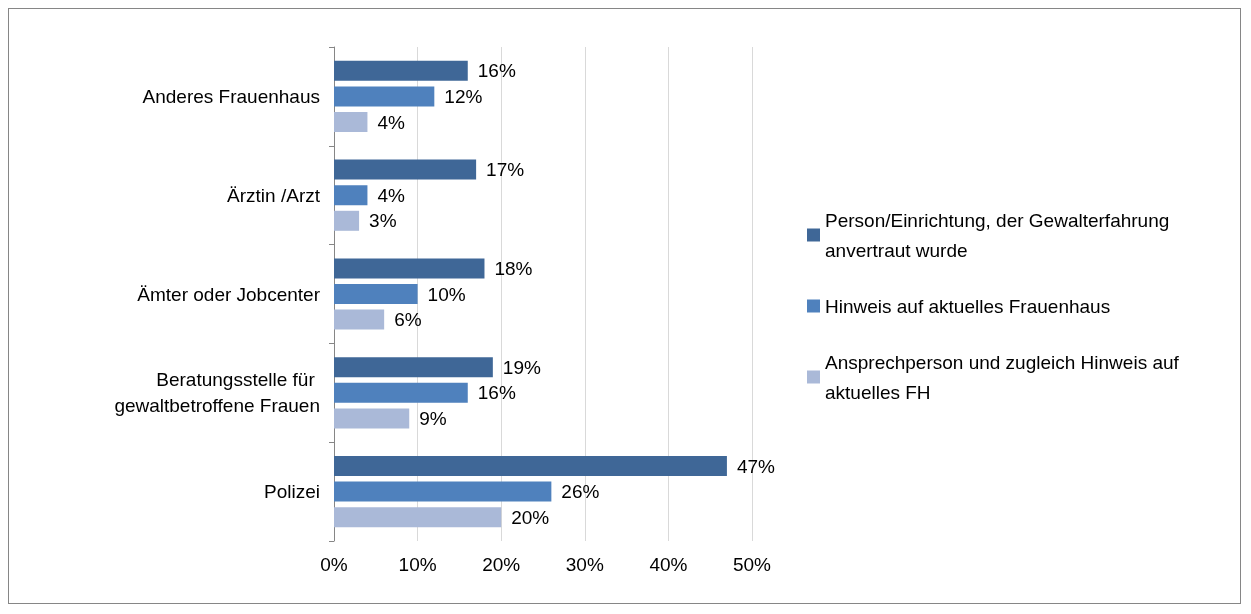  Describe the element at coordinates (274, 195) in the screenshot. I see `y-tick-label: Ärztin /Arzt` at that location.